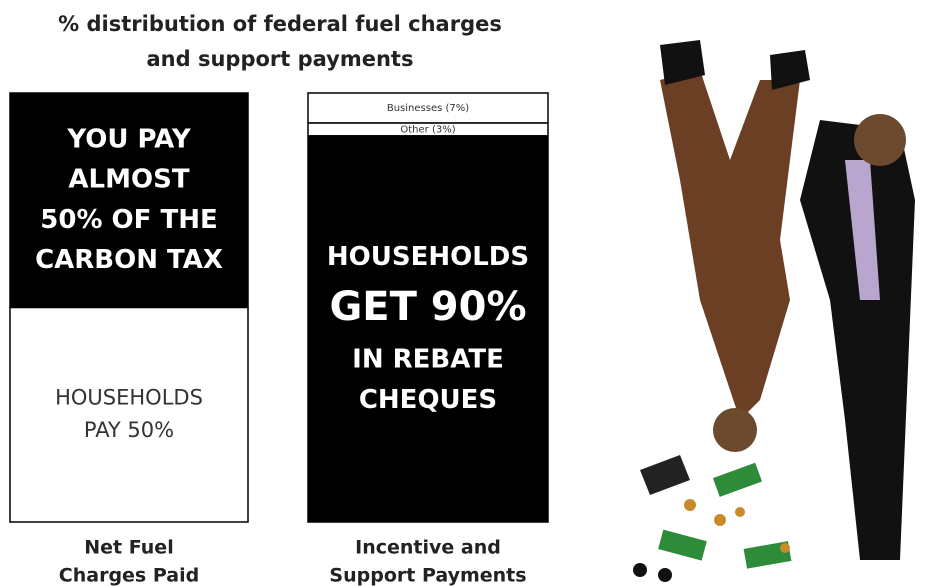  What do you see at coordinates (427, 575) in the screenshot?
I see `bar-label: Support Payments` at bounding box center [427, 575].